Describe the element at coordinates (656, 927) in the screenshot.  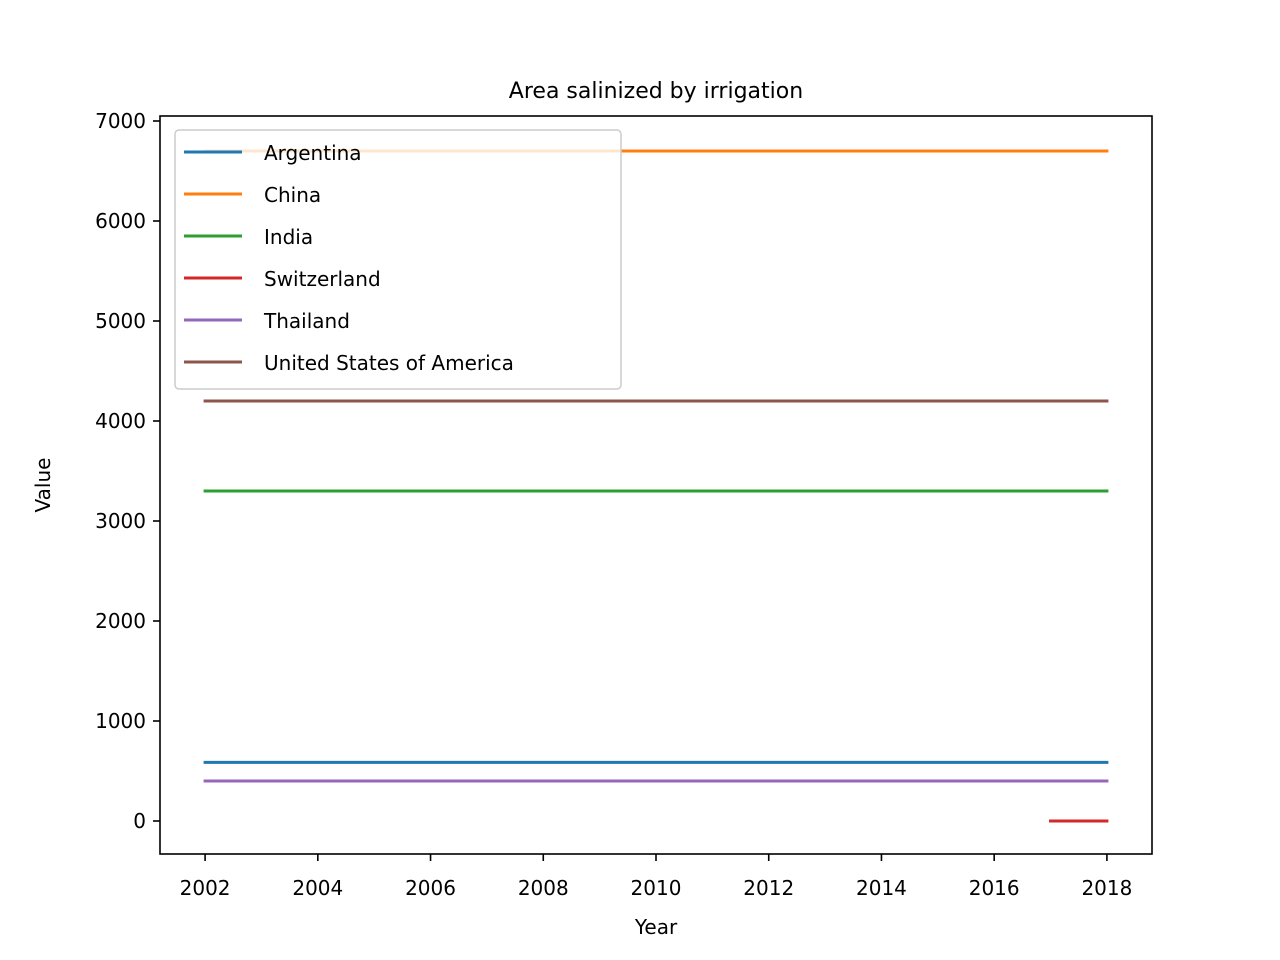
I see `x-axis-label: Year` at that location.